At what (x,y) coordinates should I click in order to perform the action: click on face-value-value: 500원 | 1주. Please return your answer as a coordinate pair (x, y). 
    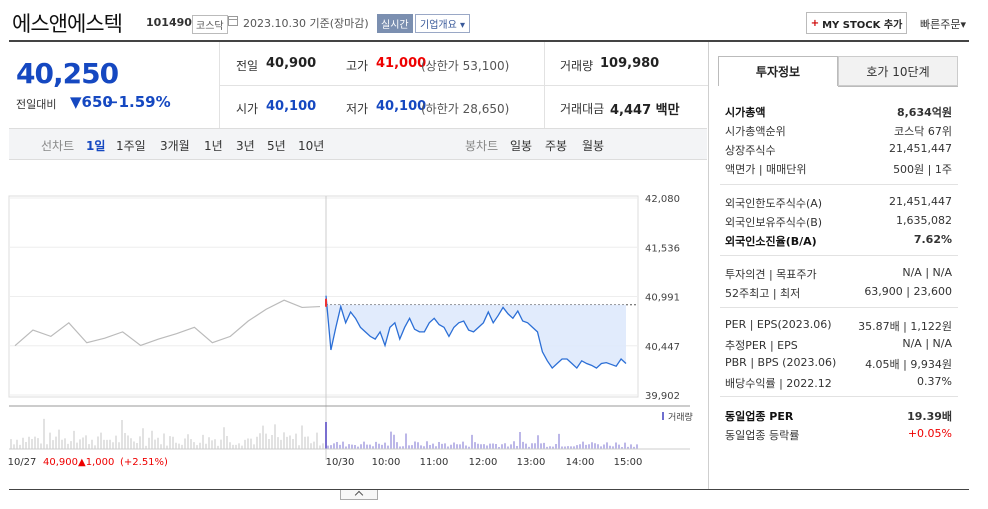
    Looking at the image, I should click on (922, 169).